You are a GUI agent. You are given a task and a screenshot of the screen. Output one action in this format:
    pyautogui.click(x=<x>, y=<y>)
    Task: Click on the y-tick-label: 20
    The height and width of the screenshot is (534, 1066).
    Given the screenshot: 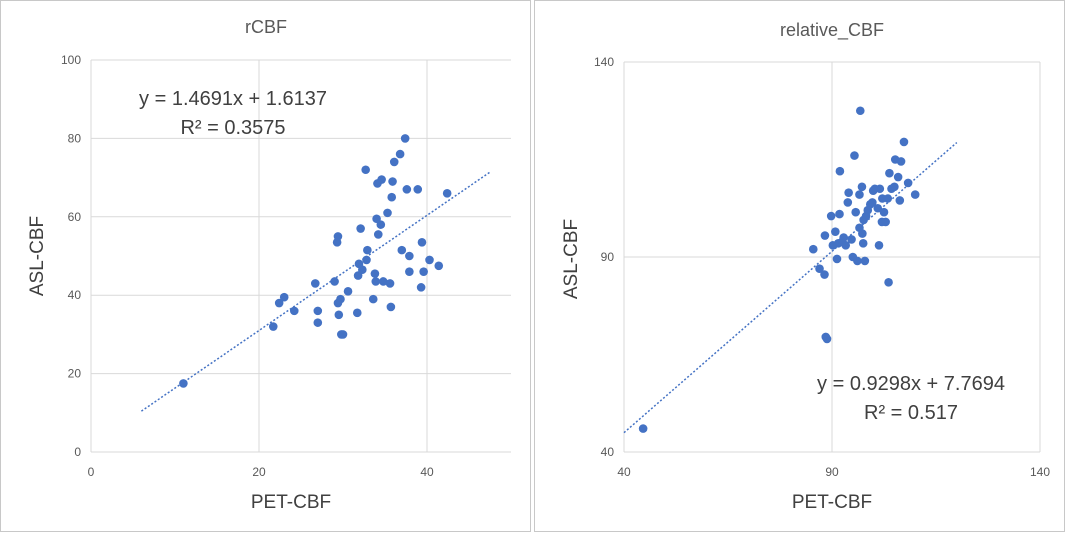 What is the action you would take?
    pyautogui.click(x=75, y=374)
    